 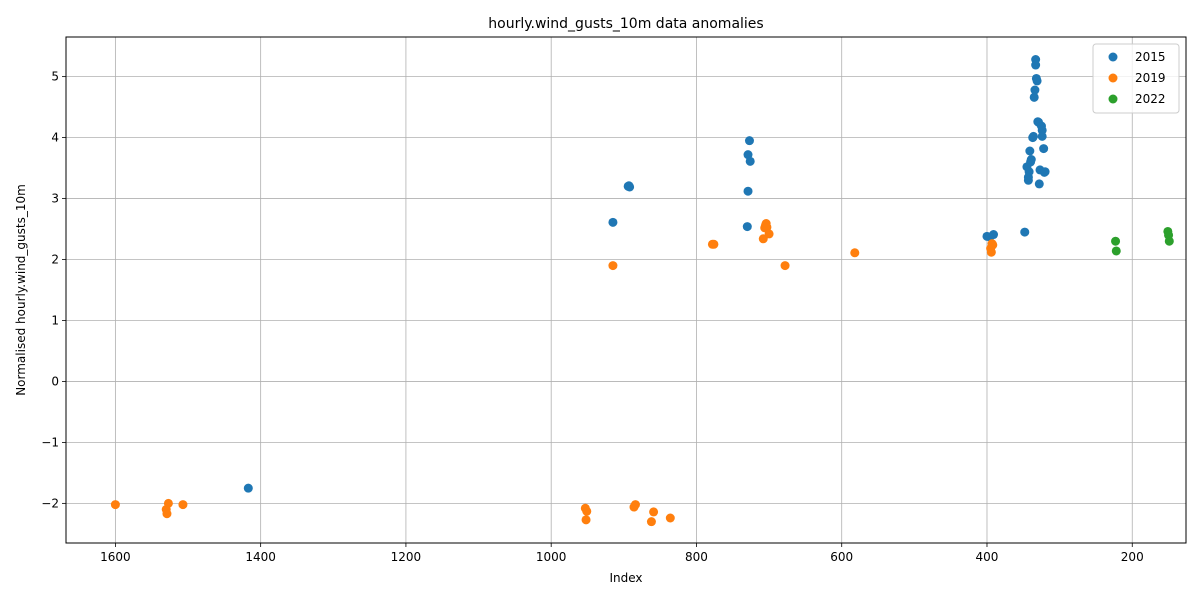 What do you see at coordinates (1150, 99) in the screenshot?
I see `legend-label-2022: 2022` at bounding box center [1150, 99].